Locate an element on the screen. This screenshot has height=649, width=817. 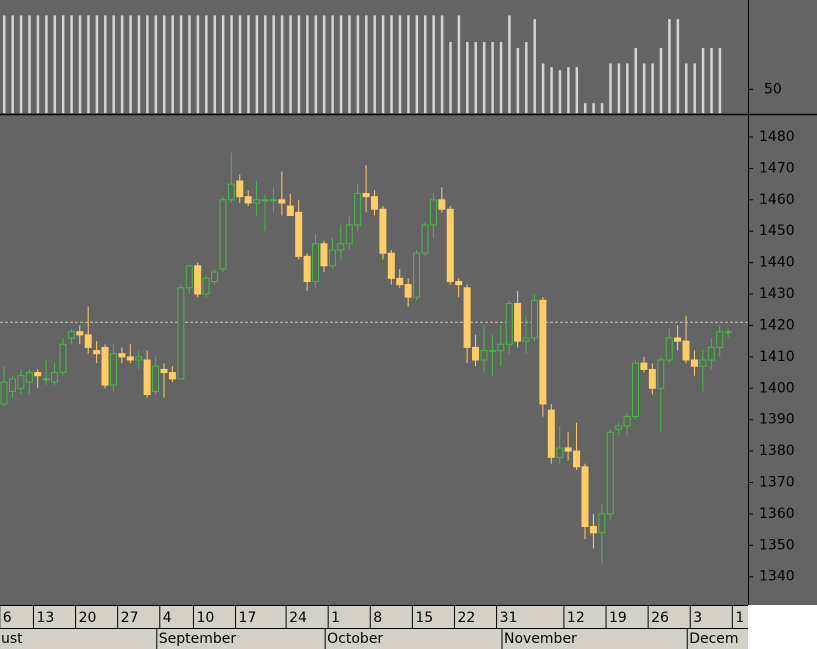
x-tick-label: 3 is located at coordinates (697, 618).